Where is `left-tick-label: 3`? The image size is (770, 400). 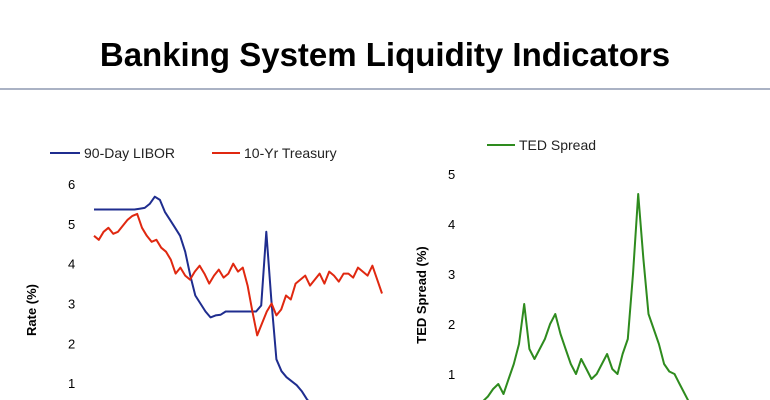 left-tick-label: 3 is located at coordinates (71, 304).